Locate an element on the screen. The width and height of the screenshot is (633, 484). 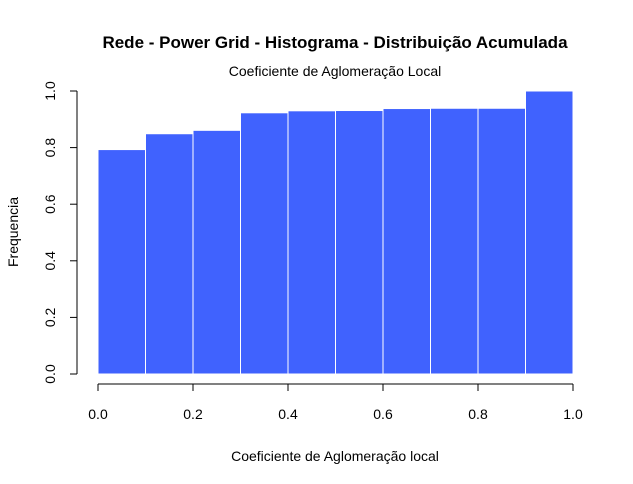
x-tick-label: 0.6 is located at coordinates (383, 414).